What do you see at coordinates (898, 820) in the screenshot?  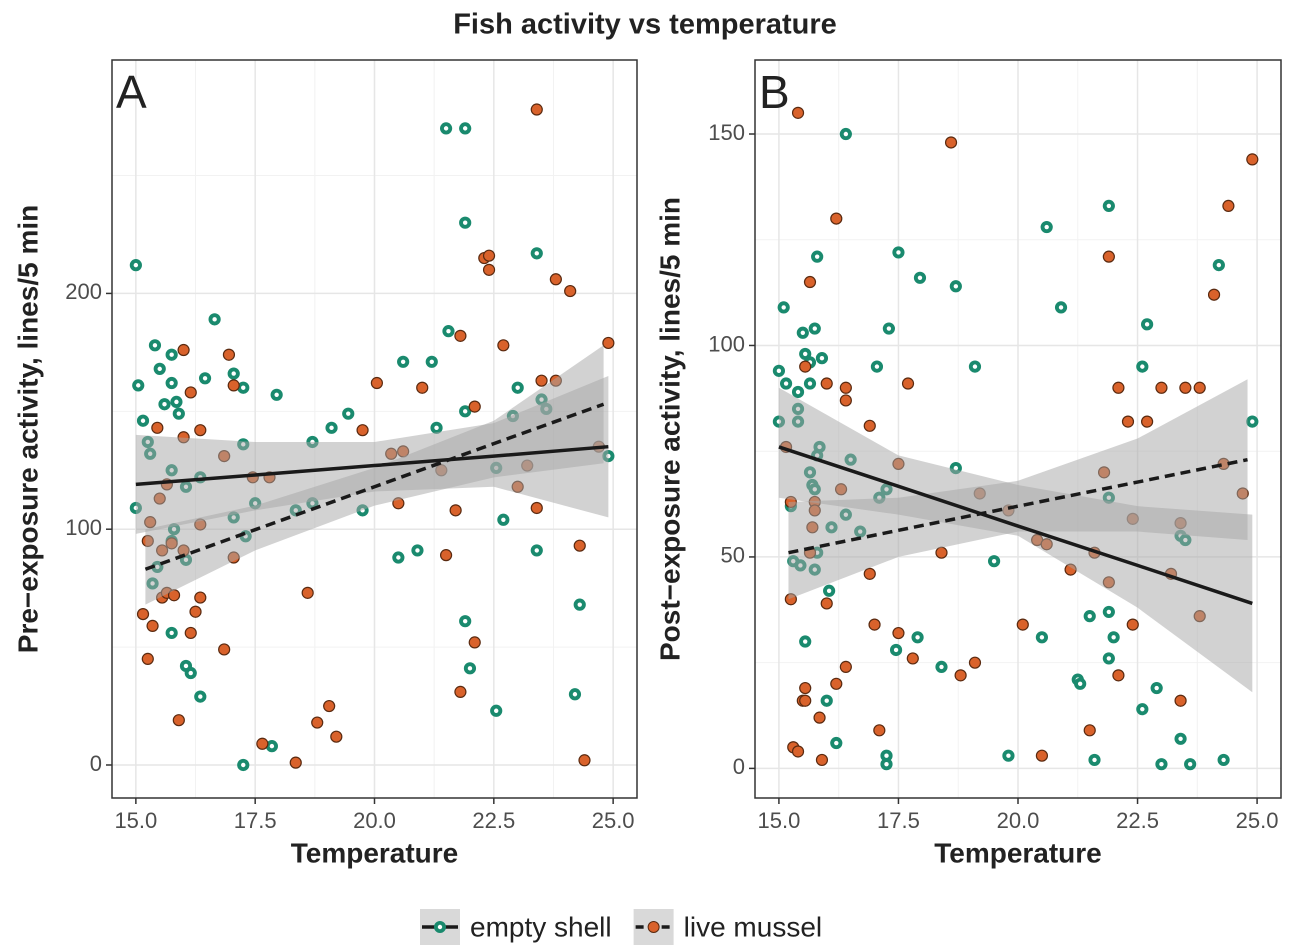 I see `x-tick-label: 17.5` at bounding box center [898, 820].